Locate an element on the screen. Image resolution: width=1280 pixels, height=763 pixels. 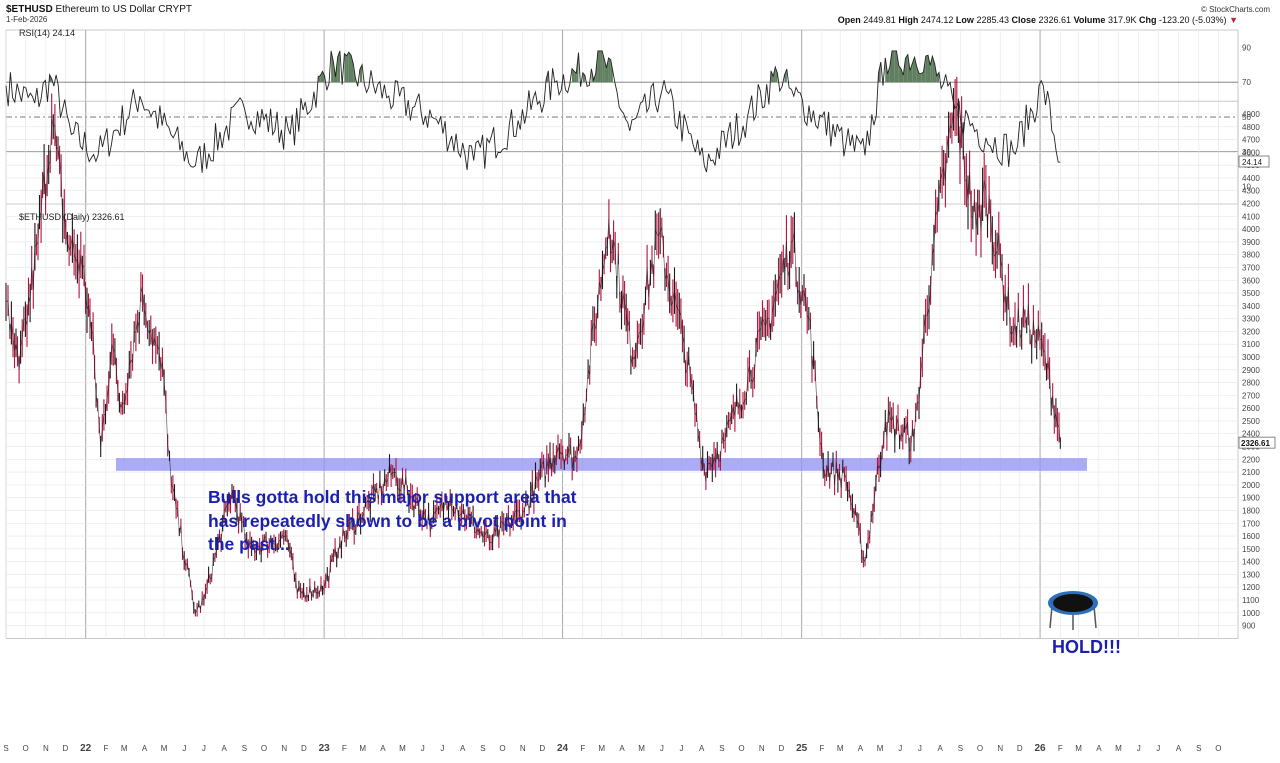
volume-value: 317.9K is located at coordinates (1122, 20).